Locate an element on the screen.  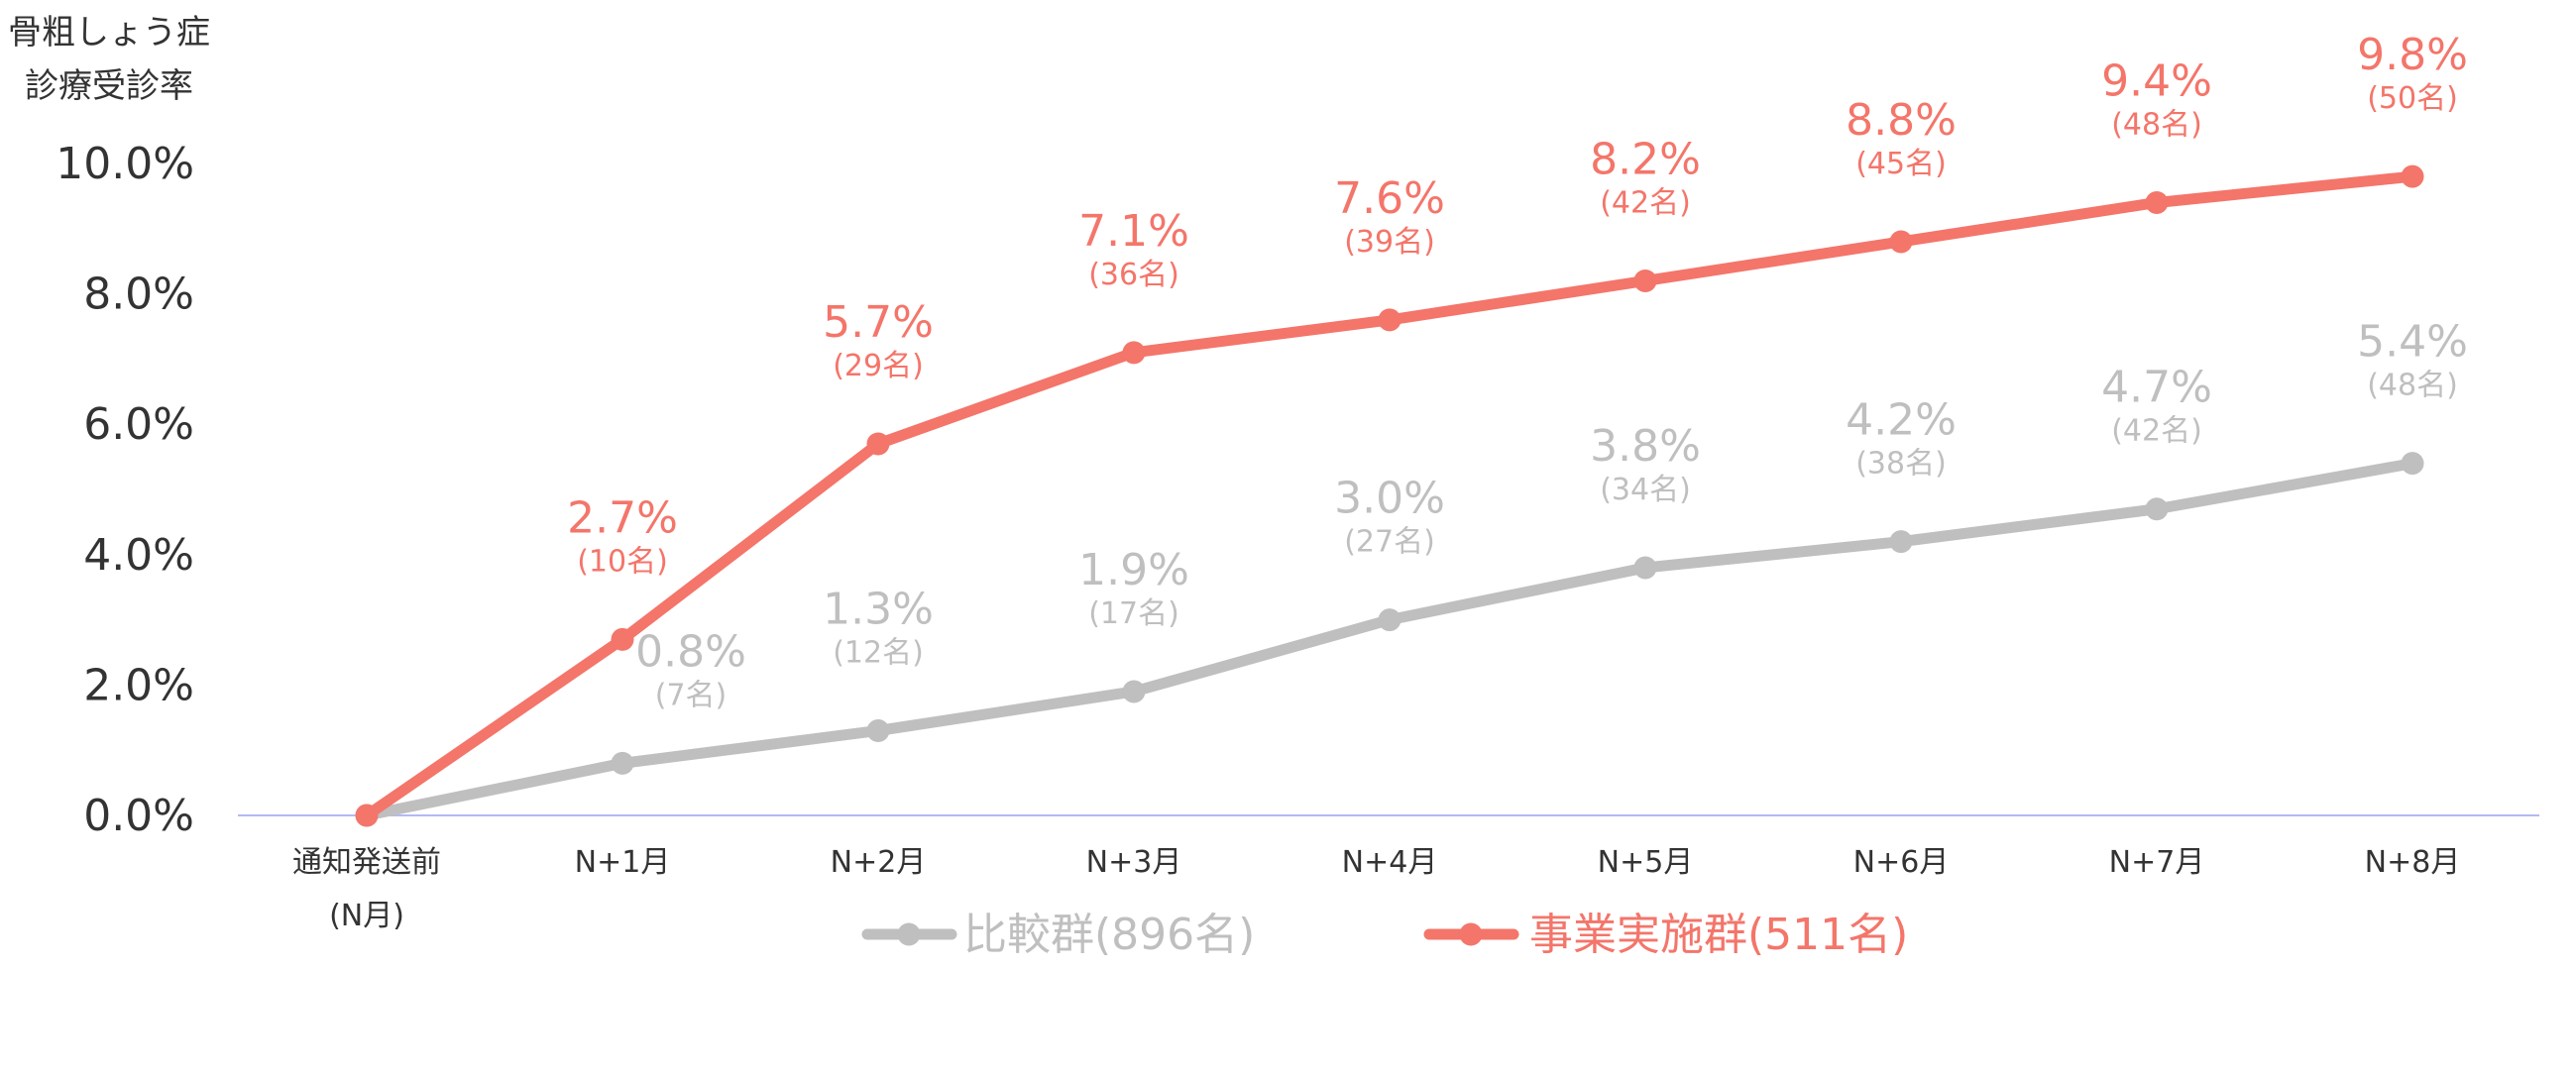
data-count-label: (34名) is located at coordinates (1645, 490).